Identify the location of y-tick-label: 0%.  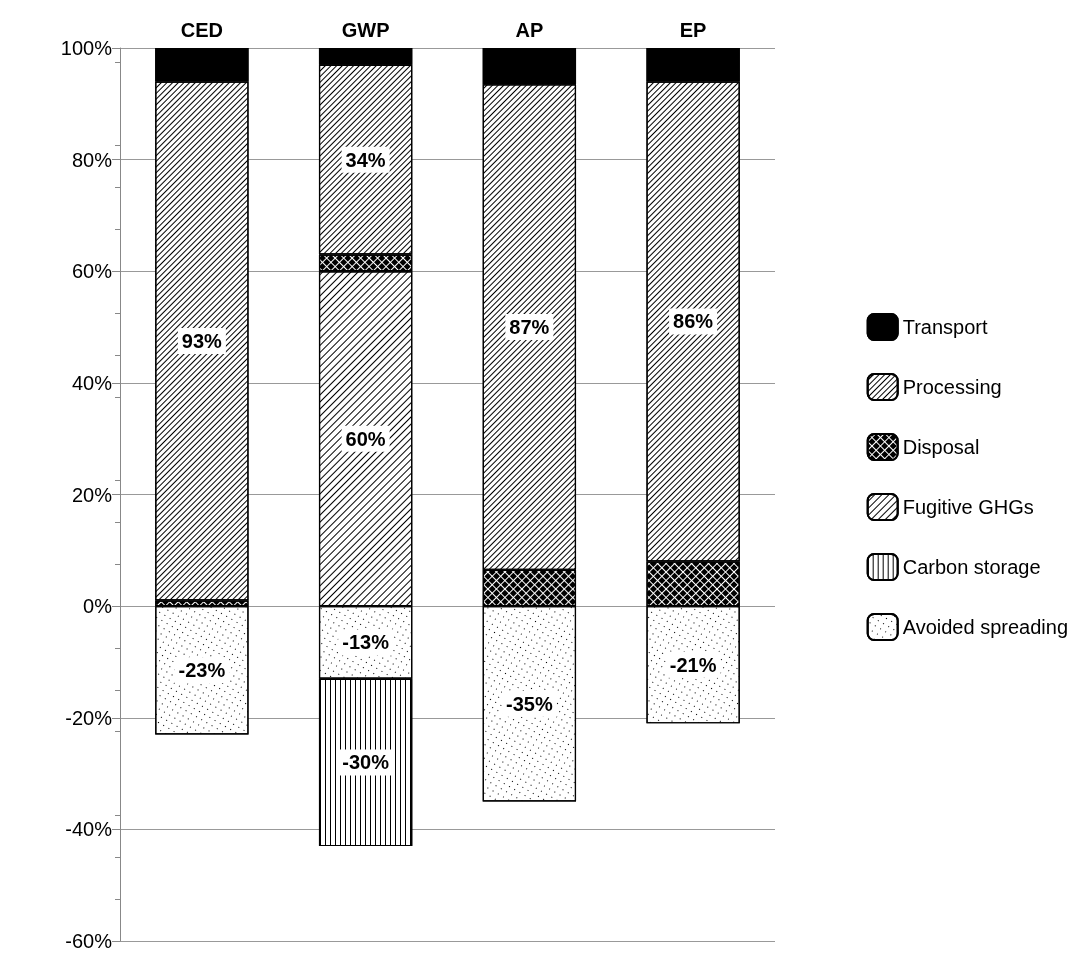
(98, 606).